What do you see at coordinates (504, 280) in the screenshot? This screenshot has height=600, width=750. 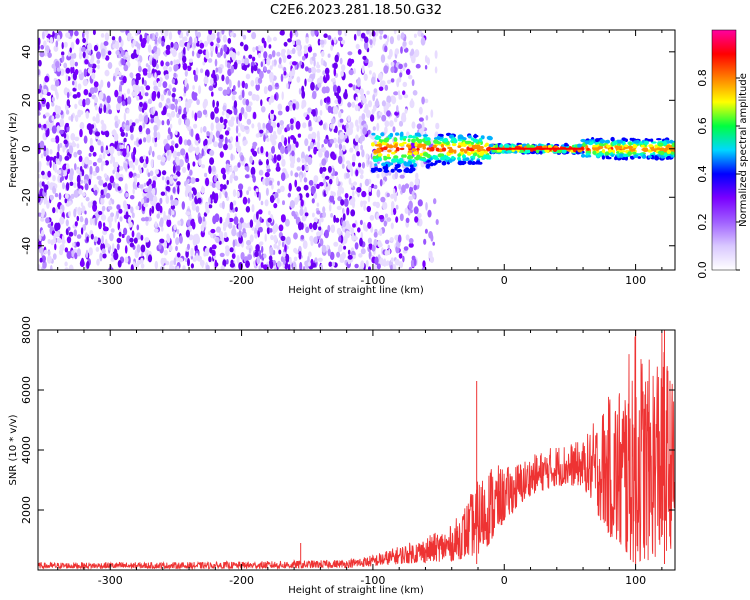 I see `x-tick-label: 0` at bounding box center [504, 280].